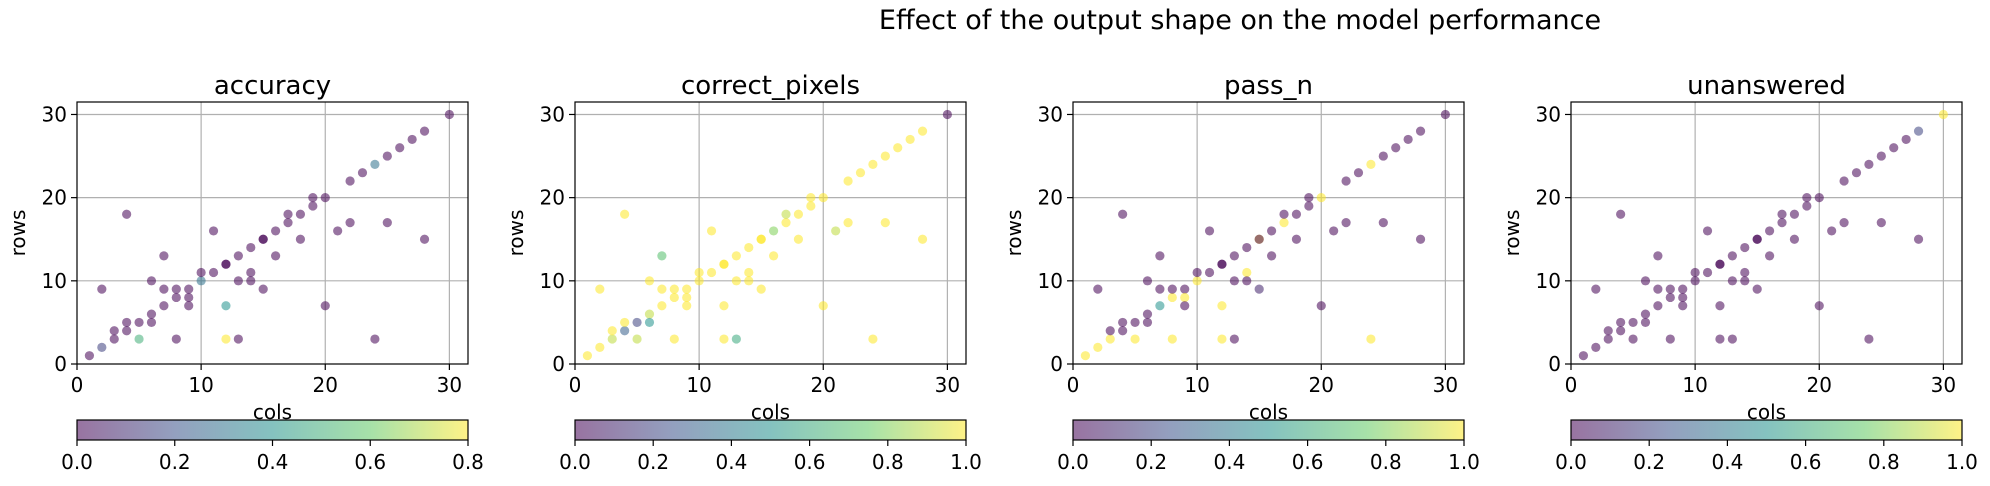  Describe the element at coordinates (1943, 385) in the screenshot. I see `x-tick-label: 30` at that location.